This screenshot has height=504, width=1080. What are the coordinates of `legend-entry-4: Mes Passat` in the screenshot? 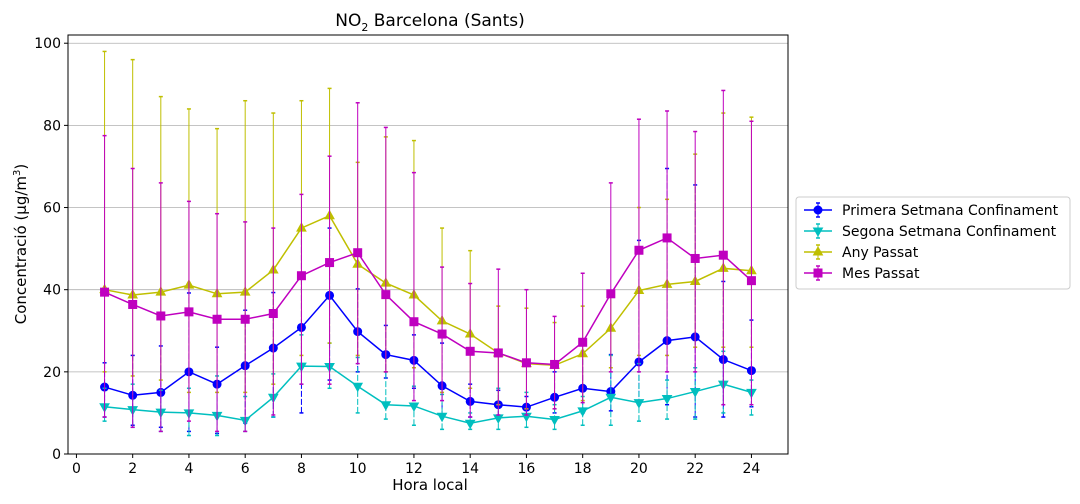 It's located at (862, 273).